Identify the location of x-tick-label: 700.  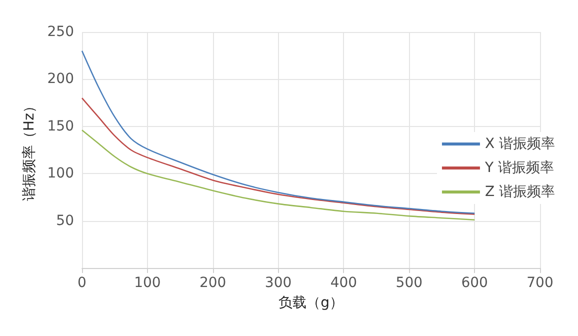
(540, 283).